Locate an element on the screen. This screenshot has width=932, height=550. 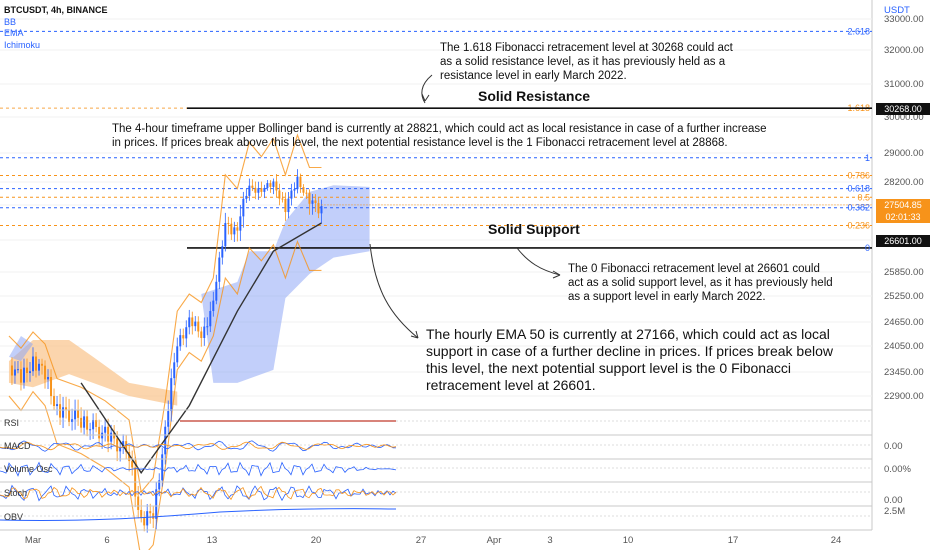
support-price-tag: 26601.00 is located at coordinates (903, 241).